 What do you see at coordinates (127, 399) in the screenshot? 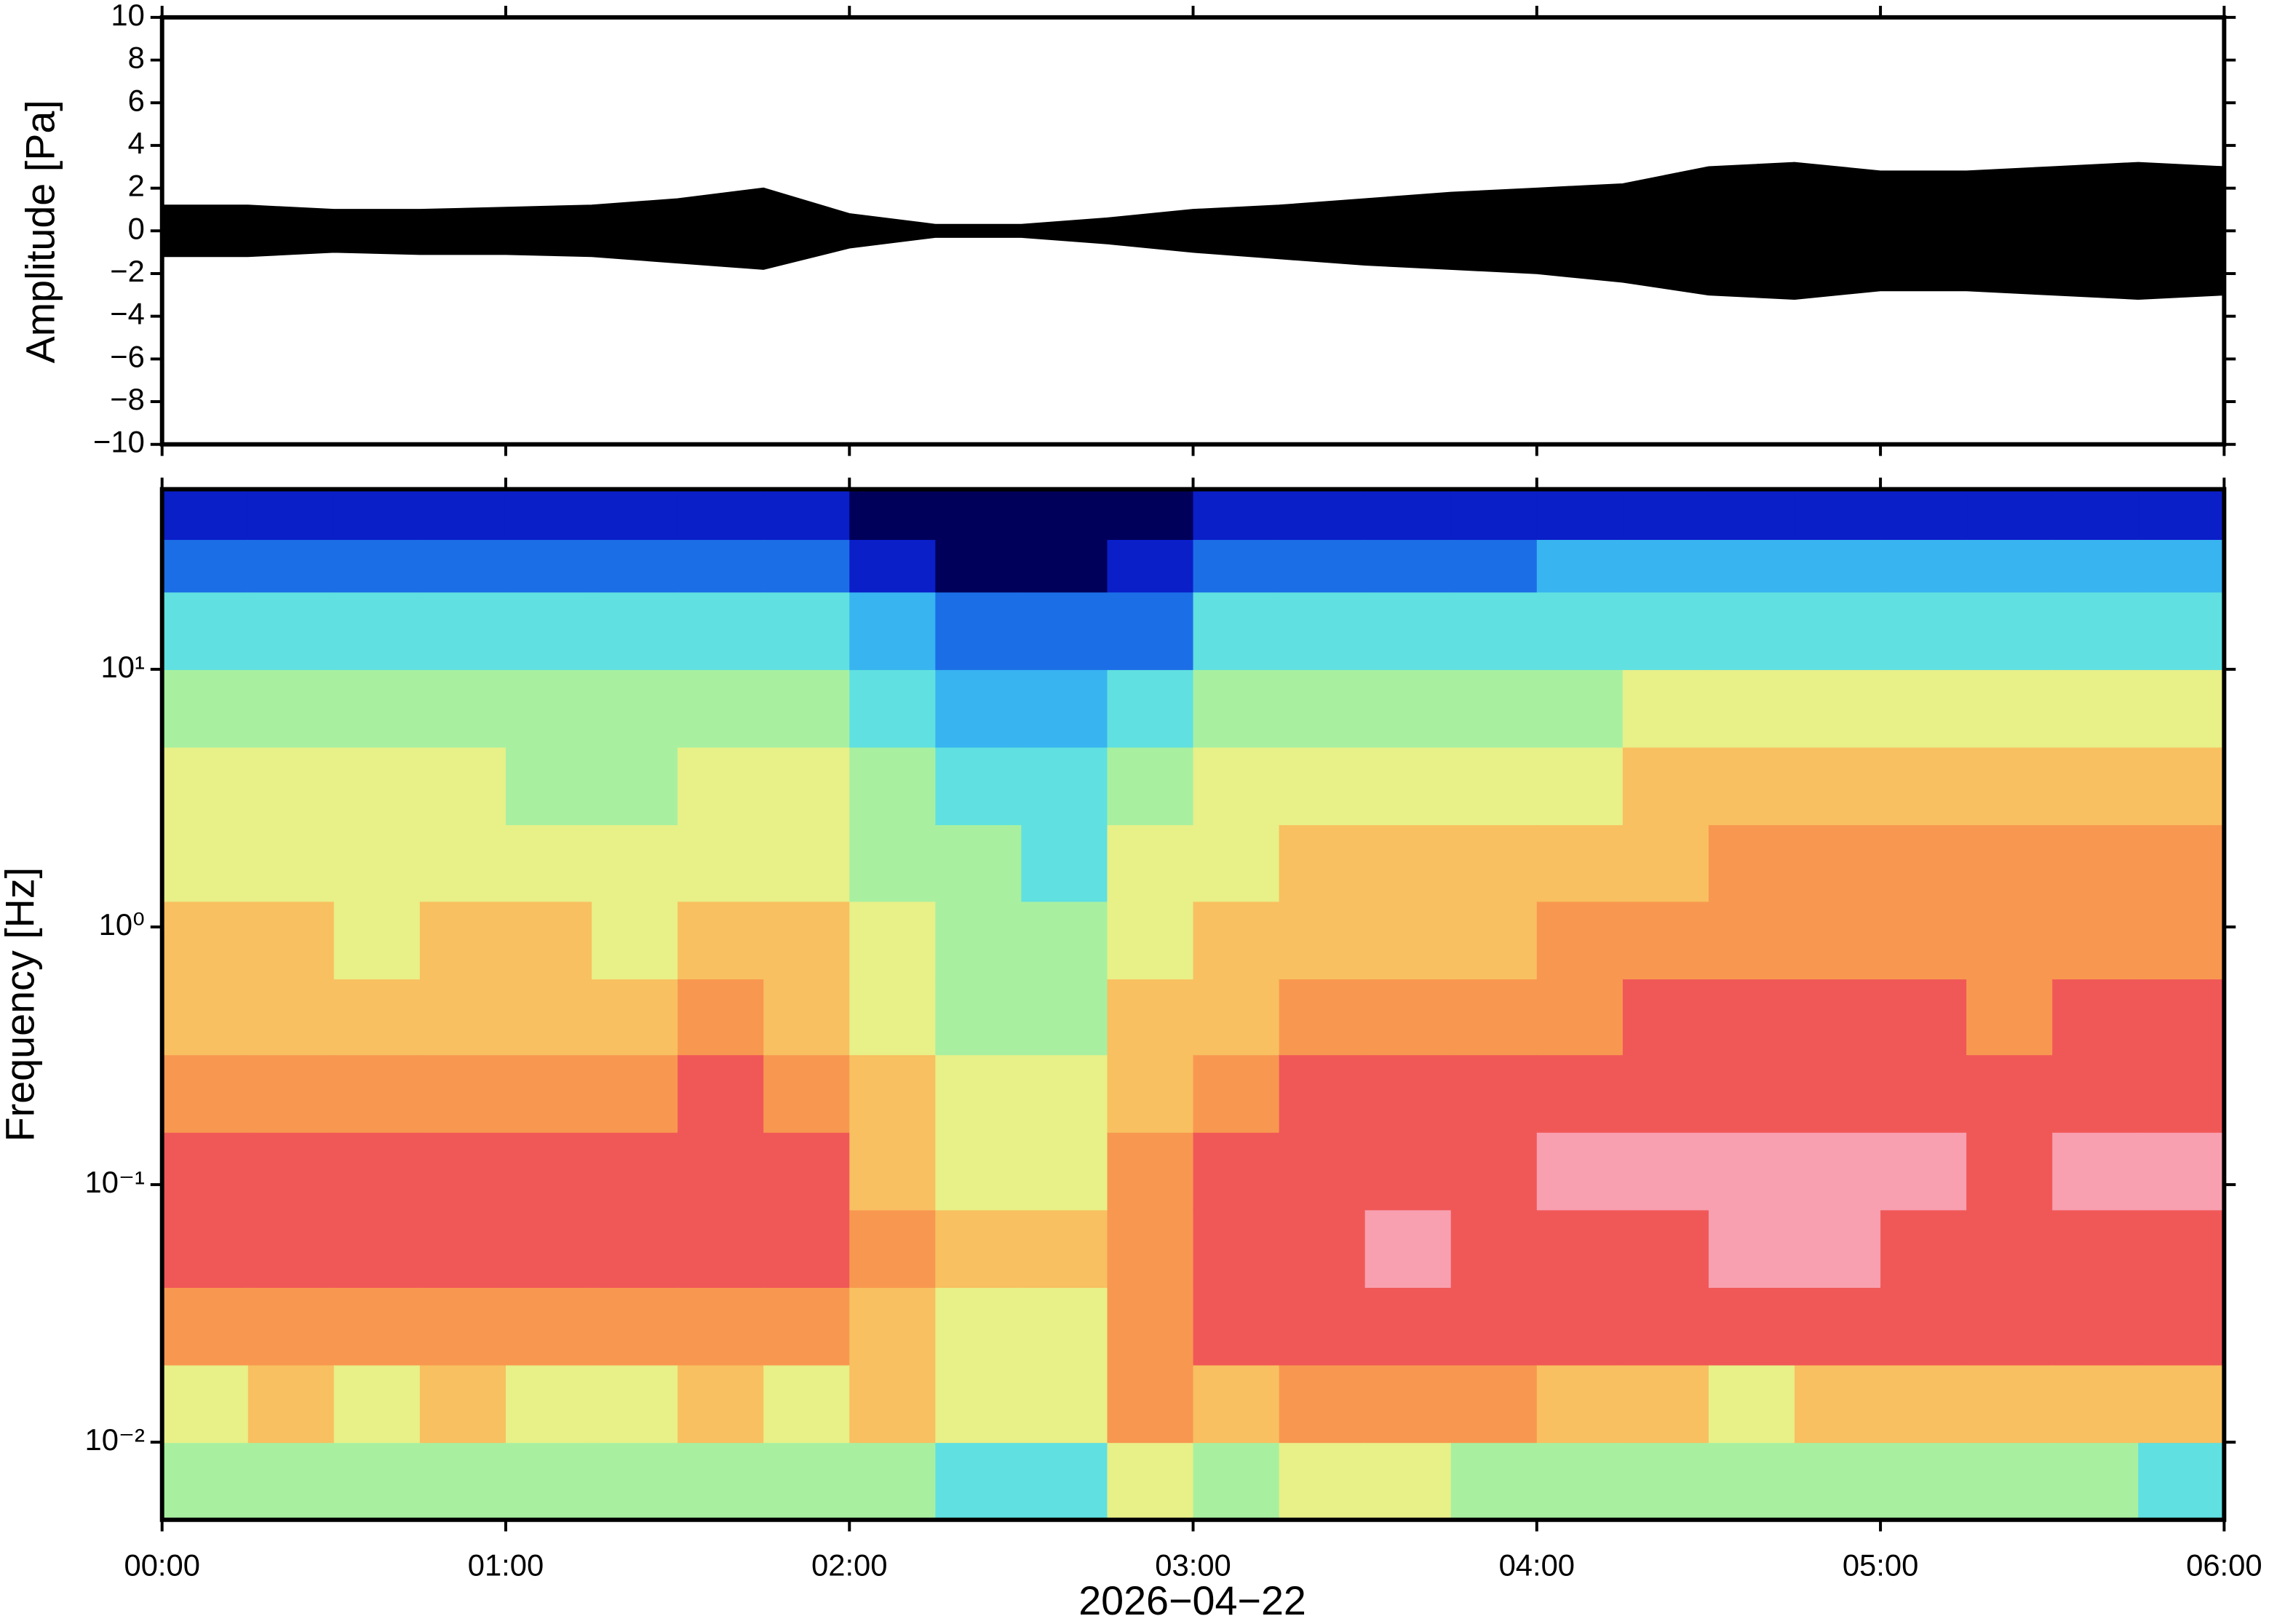
I see `y-tick-label: −8` at bounding box center [127, 399].